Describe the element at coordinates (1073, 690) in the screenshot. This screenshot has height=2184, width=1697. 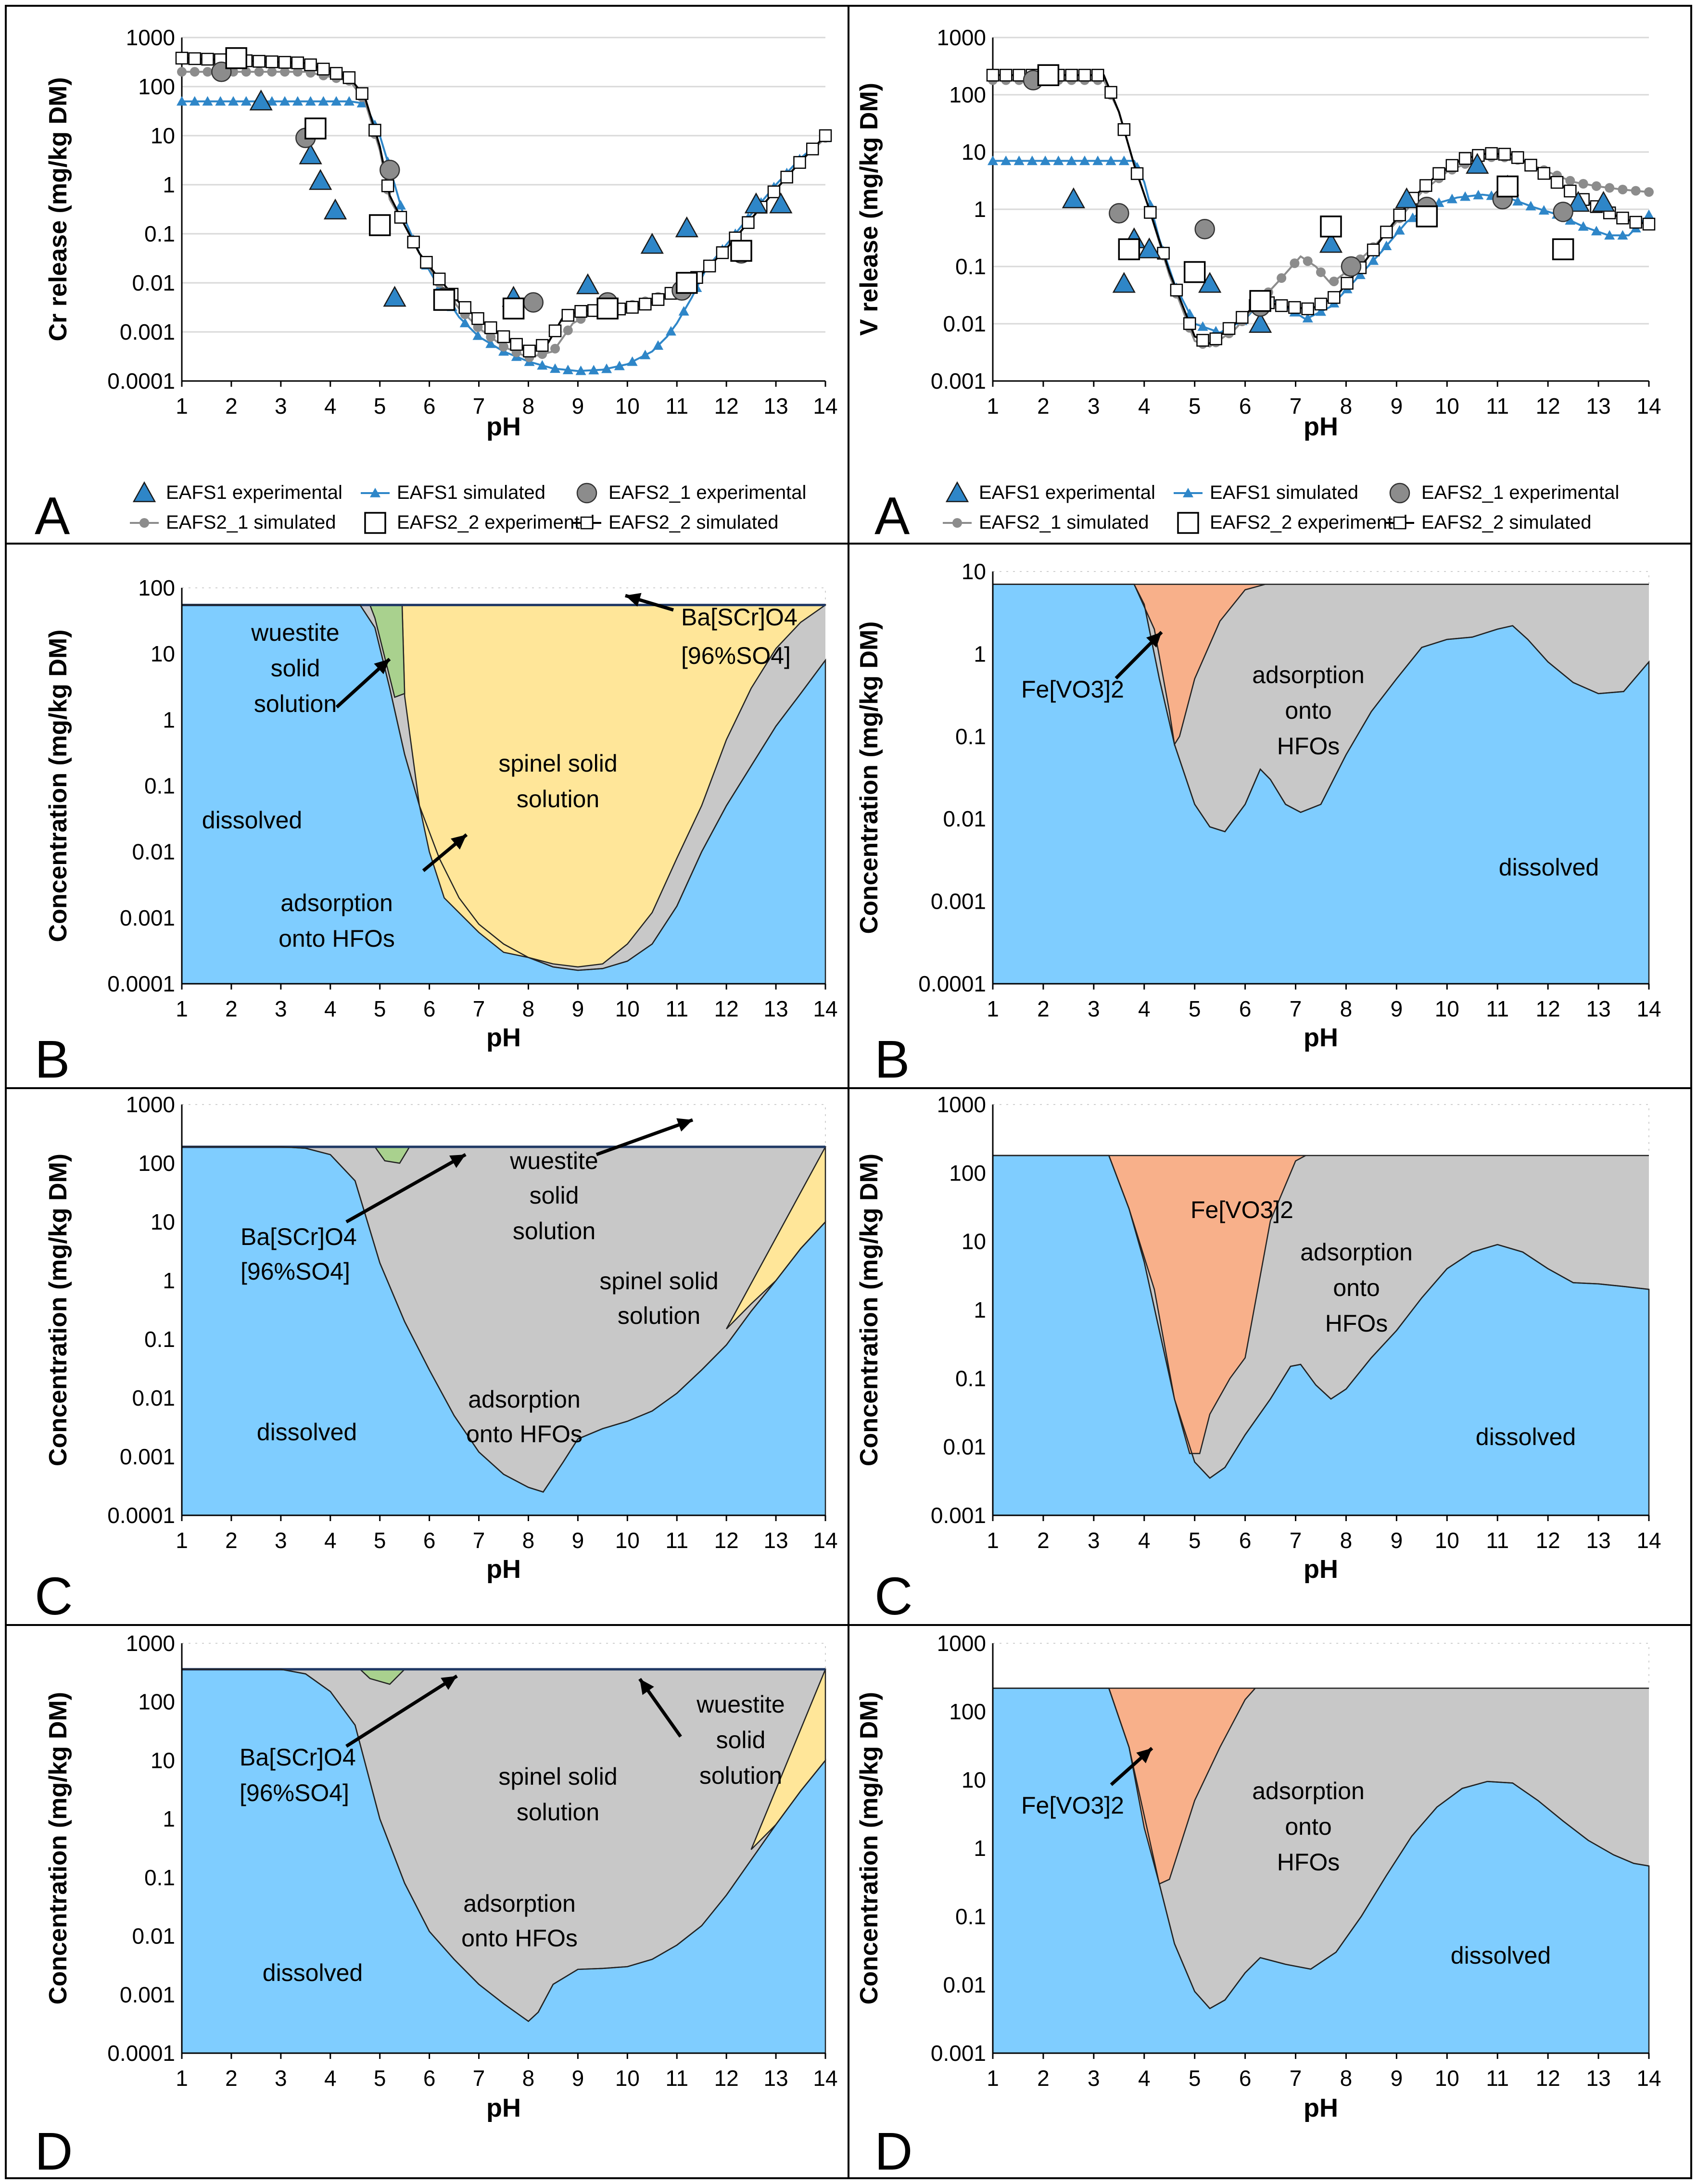
I see `annotation: Fe[VO3]2` at that location.